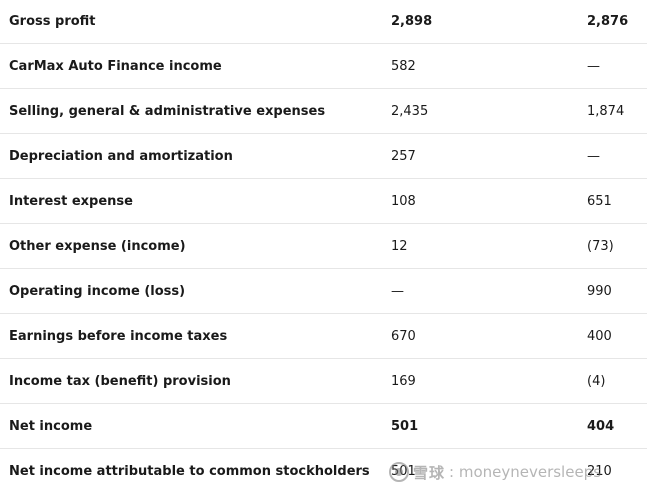 This screenshot has height=492, width=647. I want to click on row-value-prior: 400, so click(599, 336).